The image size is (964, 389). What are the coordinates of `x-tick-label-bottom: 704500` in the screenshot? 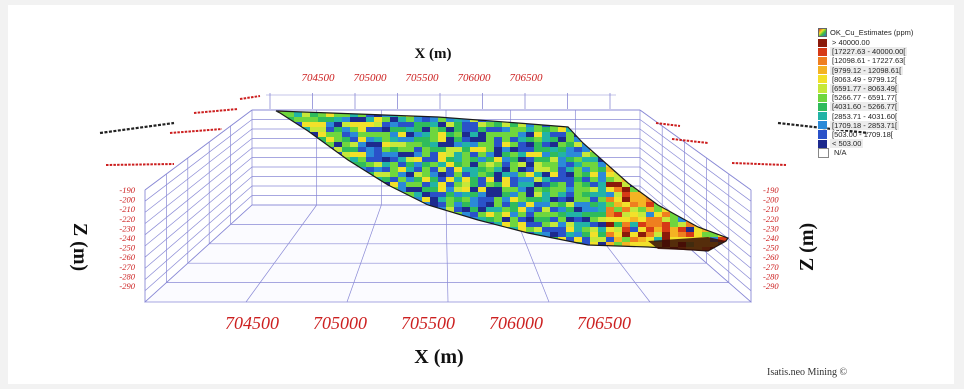 It's located at (252, 323).